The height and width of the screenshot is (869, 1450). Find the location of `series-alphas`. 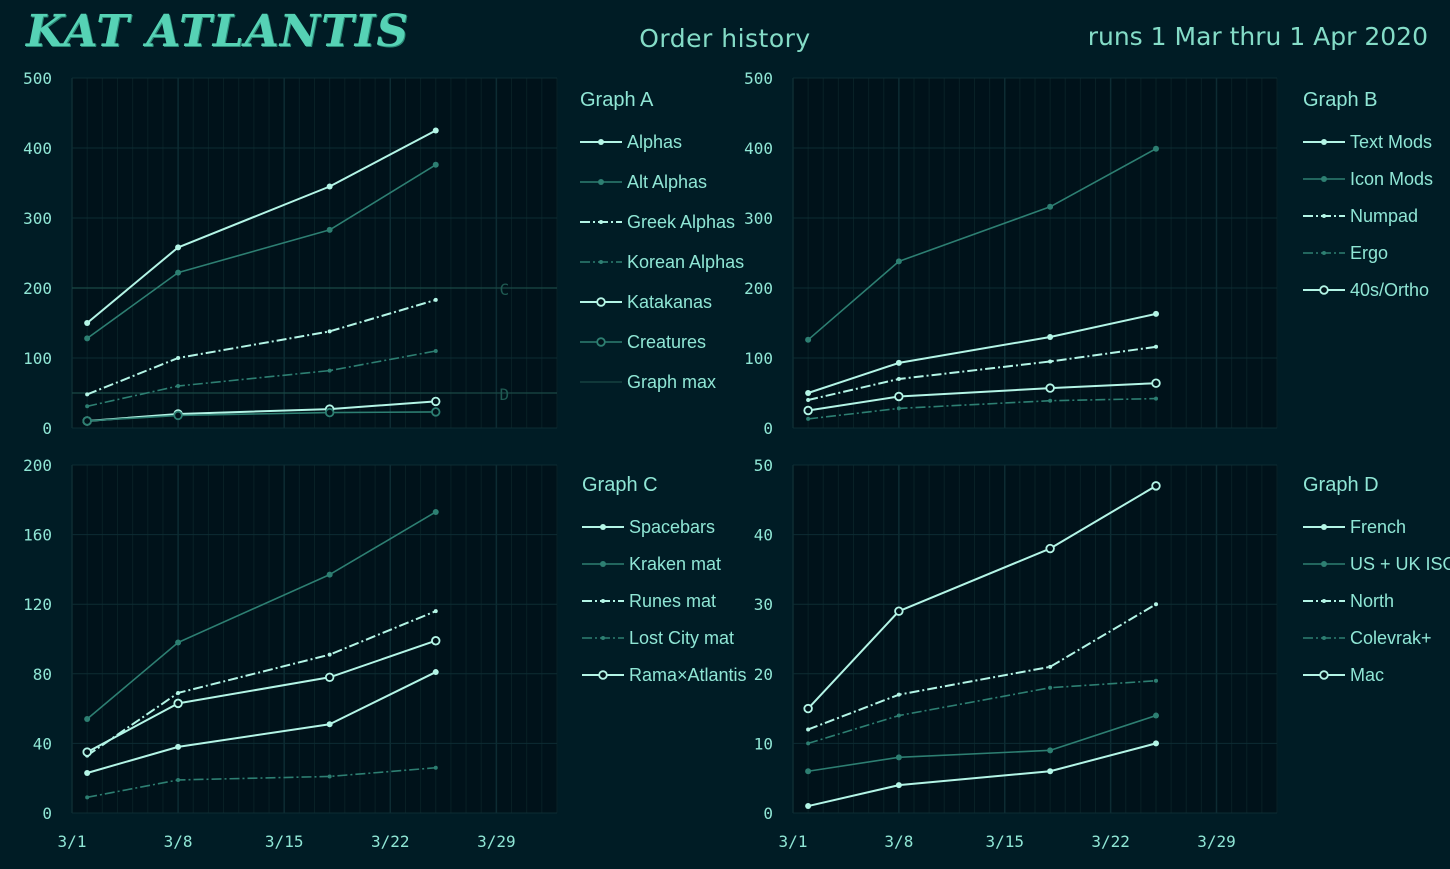

series-alphas is located at coordinates (261, 226).